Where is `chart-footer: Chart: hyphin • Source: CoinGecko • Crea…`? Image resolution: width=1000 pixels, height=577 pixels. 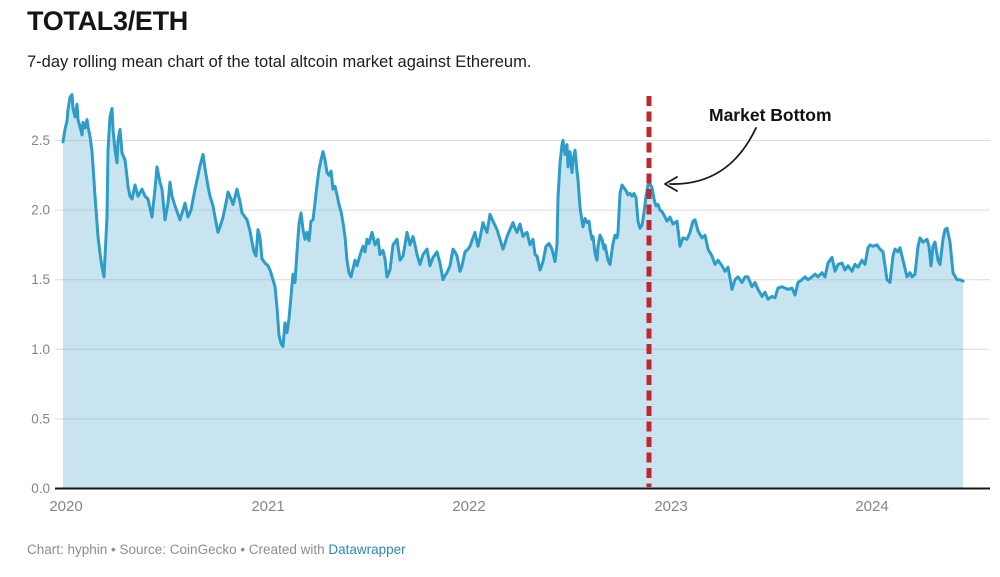 chart-footer: Chart: hyphin • Source: CoinGecko • Crea… is located at coordinates (216, 549).